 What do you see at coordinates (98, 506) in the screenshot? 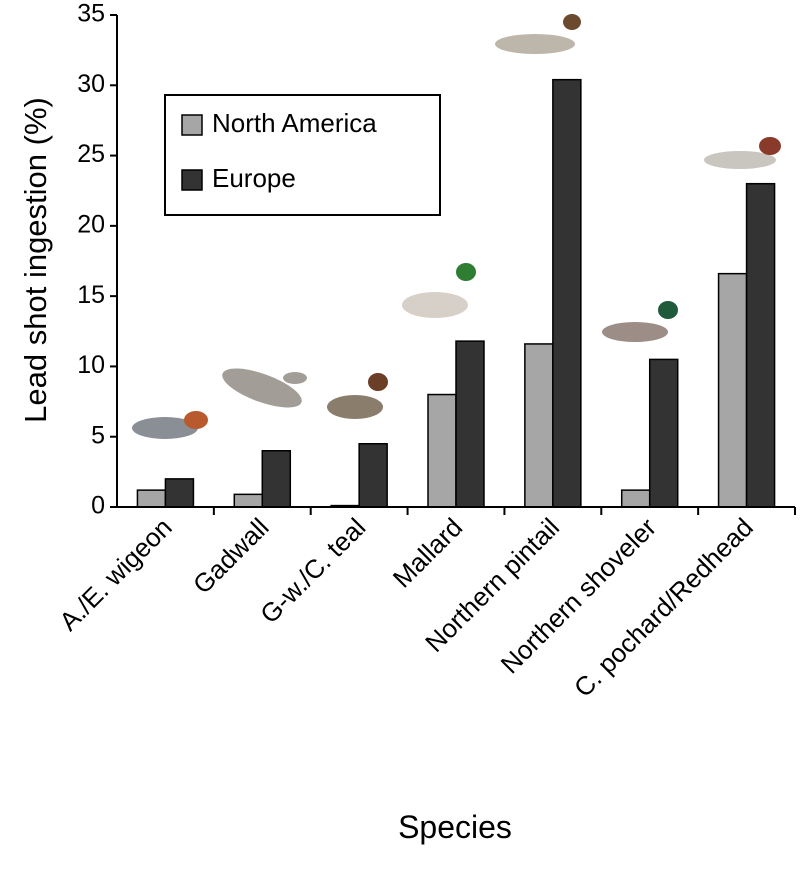
I see `y-tick-label: 0` at bounding box center [98, 506].